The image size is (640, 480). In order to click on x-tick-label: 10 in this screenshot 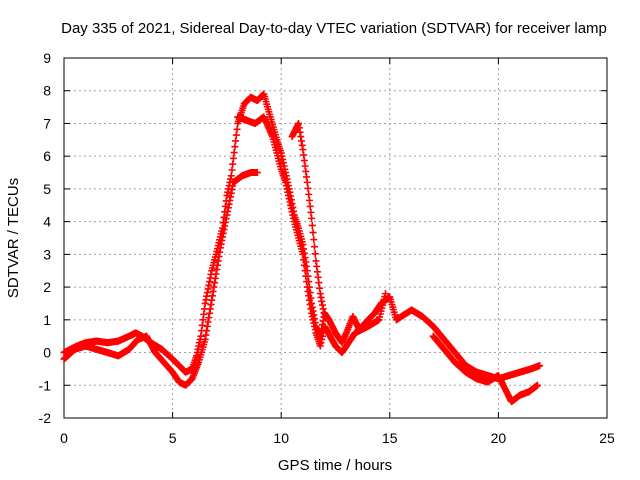, I will do `click(281, 438)`.